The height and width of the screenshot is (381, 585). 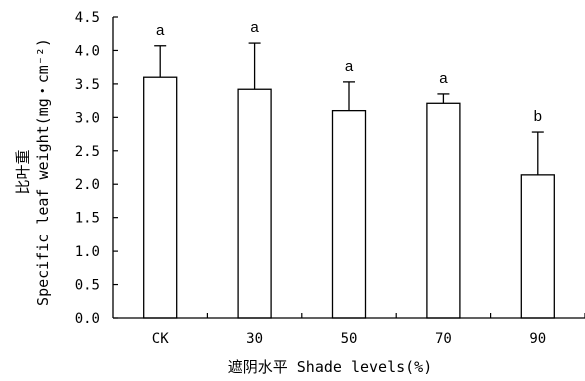 What do you see at coordinates (87, 252) in the screenshot?
I see `y-tick-label: 1.0` at bounding box center [87, 252].